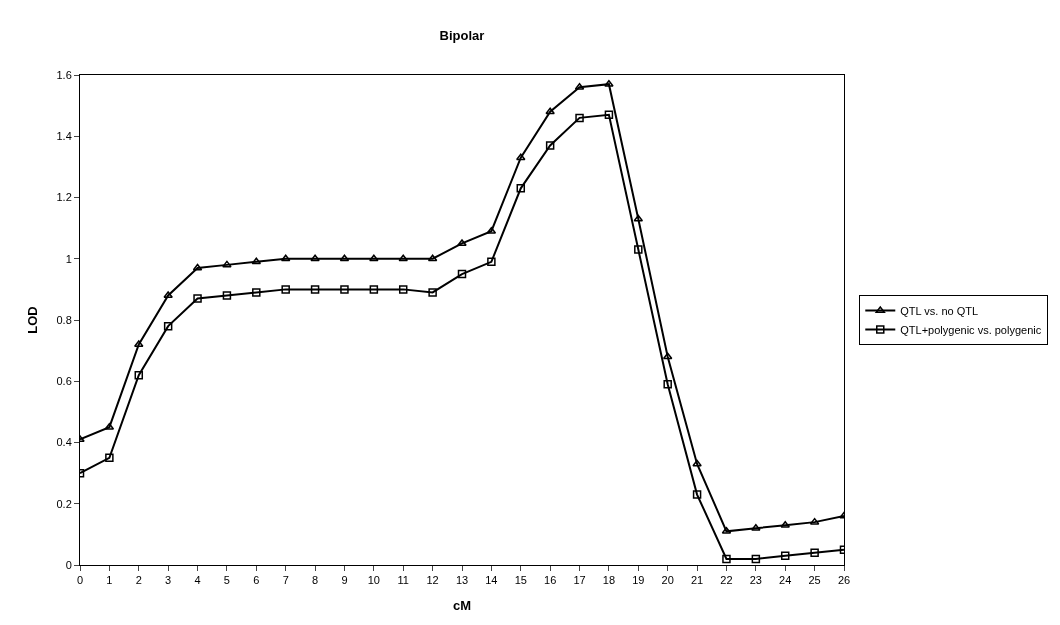  What do you see at coordinates (432, 580) in the screenshot?
I see `x-tick-label: 12` at bounding box center [432, 580].